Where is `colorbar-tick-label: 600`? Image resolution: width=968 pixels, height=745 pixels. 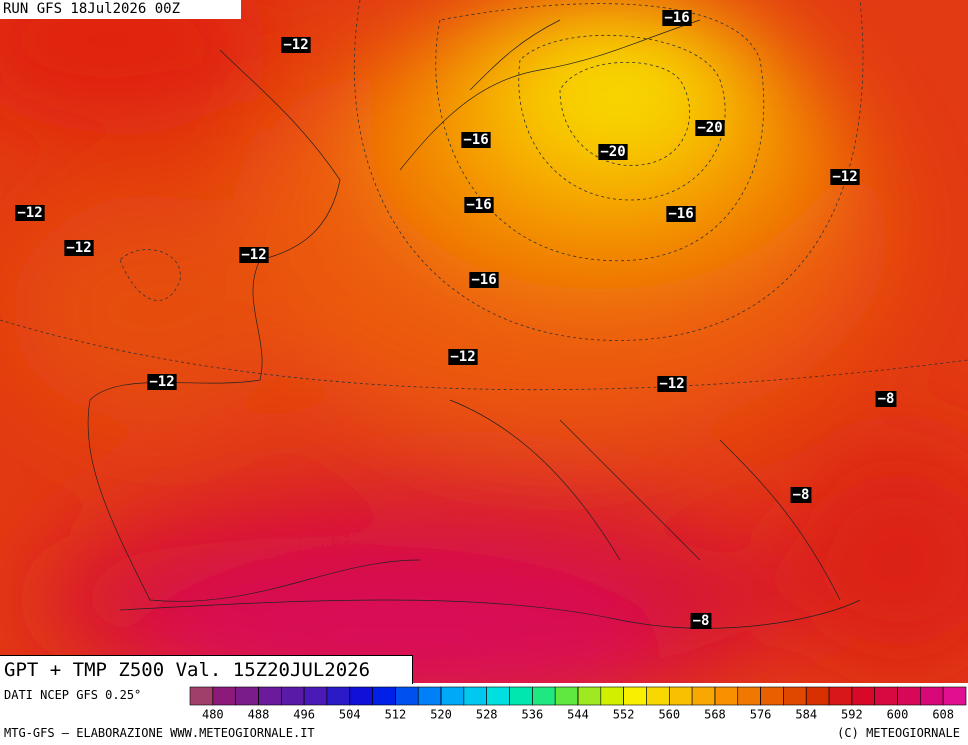 colorbar-tick-label: 600 is located at coordinates (898, 715).